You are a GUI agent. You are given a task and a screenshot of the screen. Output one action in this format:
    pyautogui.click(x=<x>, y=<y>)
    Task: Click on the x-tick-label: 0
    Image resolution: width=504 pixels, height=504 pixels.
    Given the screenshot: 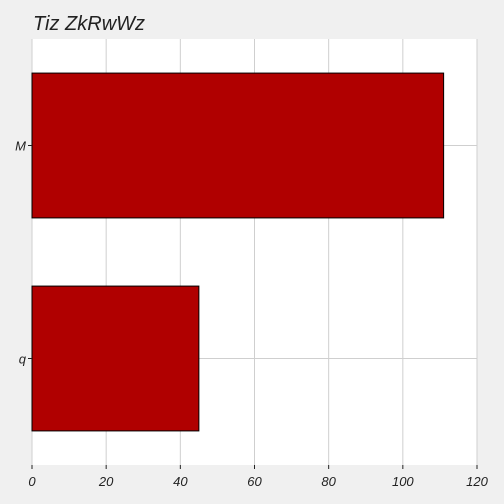 What is the action you would take?
    pyautogui.click(x=32, y=481)
    